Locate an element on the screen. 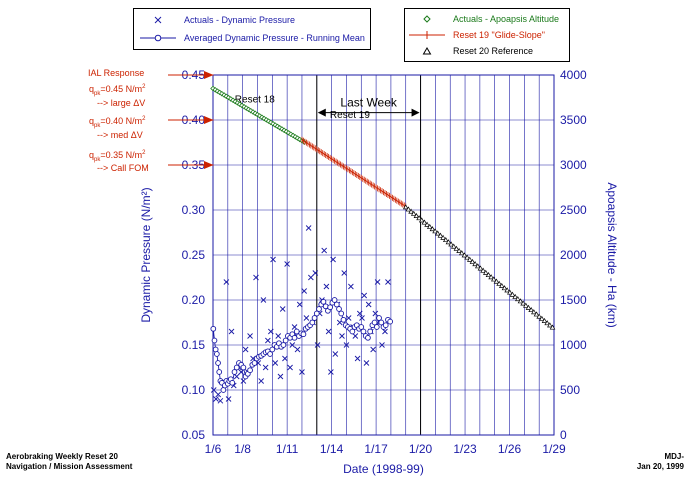  legend-label: Averaged Dynamic Pressure - Running Mean is located at coordinates (274, 38).